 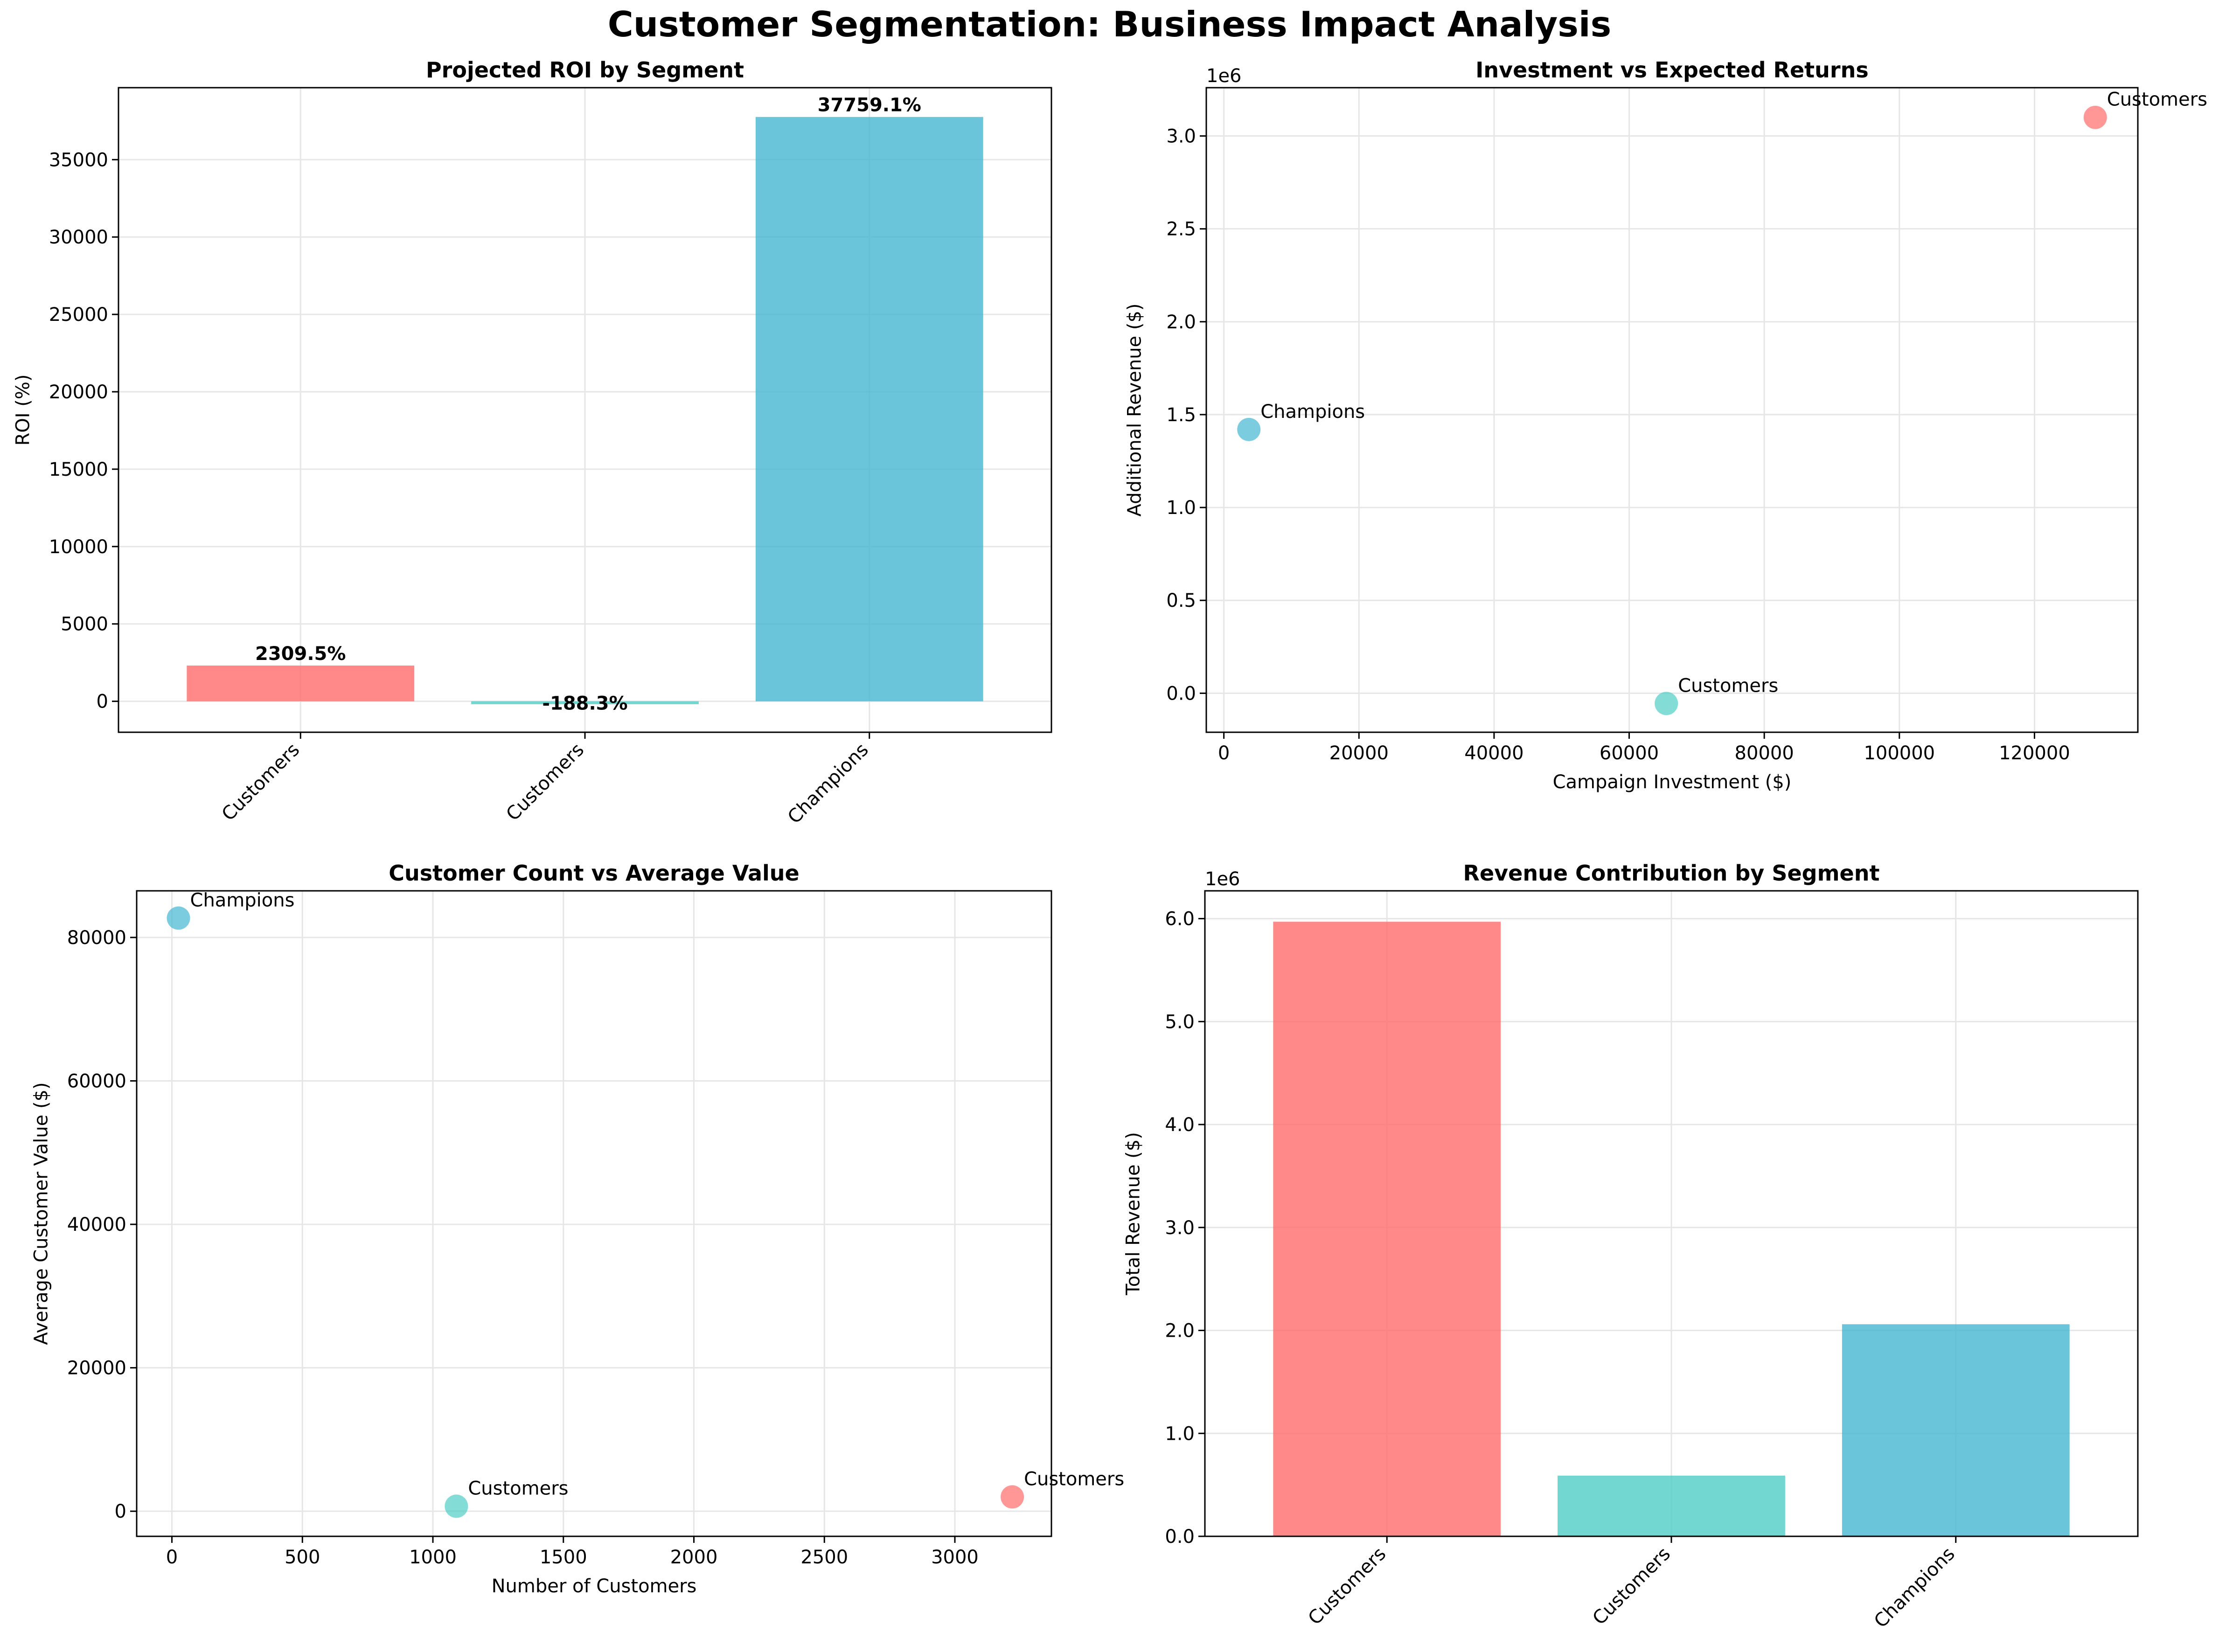 I want to click on bar-value-label: 37759.1%, so click(x=869, y=106).